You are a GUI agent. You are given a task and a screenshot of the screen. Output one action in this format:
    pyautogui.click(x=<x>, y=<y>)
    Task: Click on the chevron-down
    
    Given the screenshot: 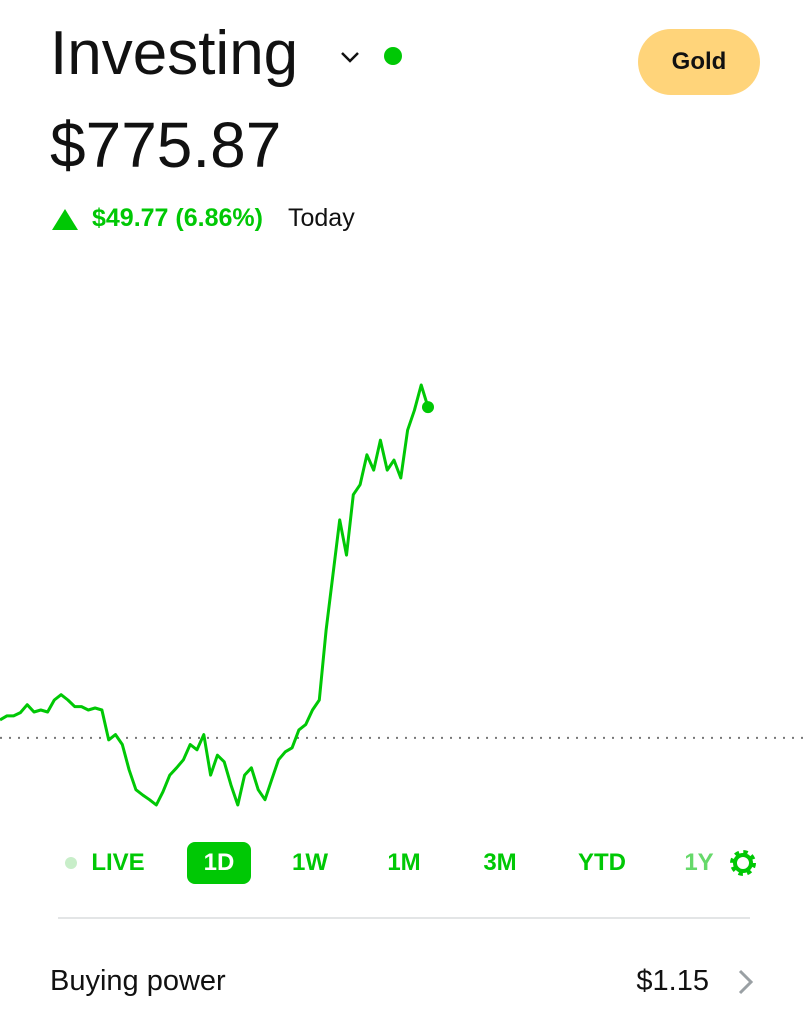 What is the action you would take?
    pyautogui.click(x=350, y=57)
    